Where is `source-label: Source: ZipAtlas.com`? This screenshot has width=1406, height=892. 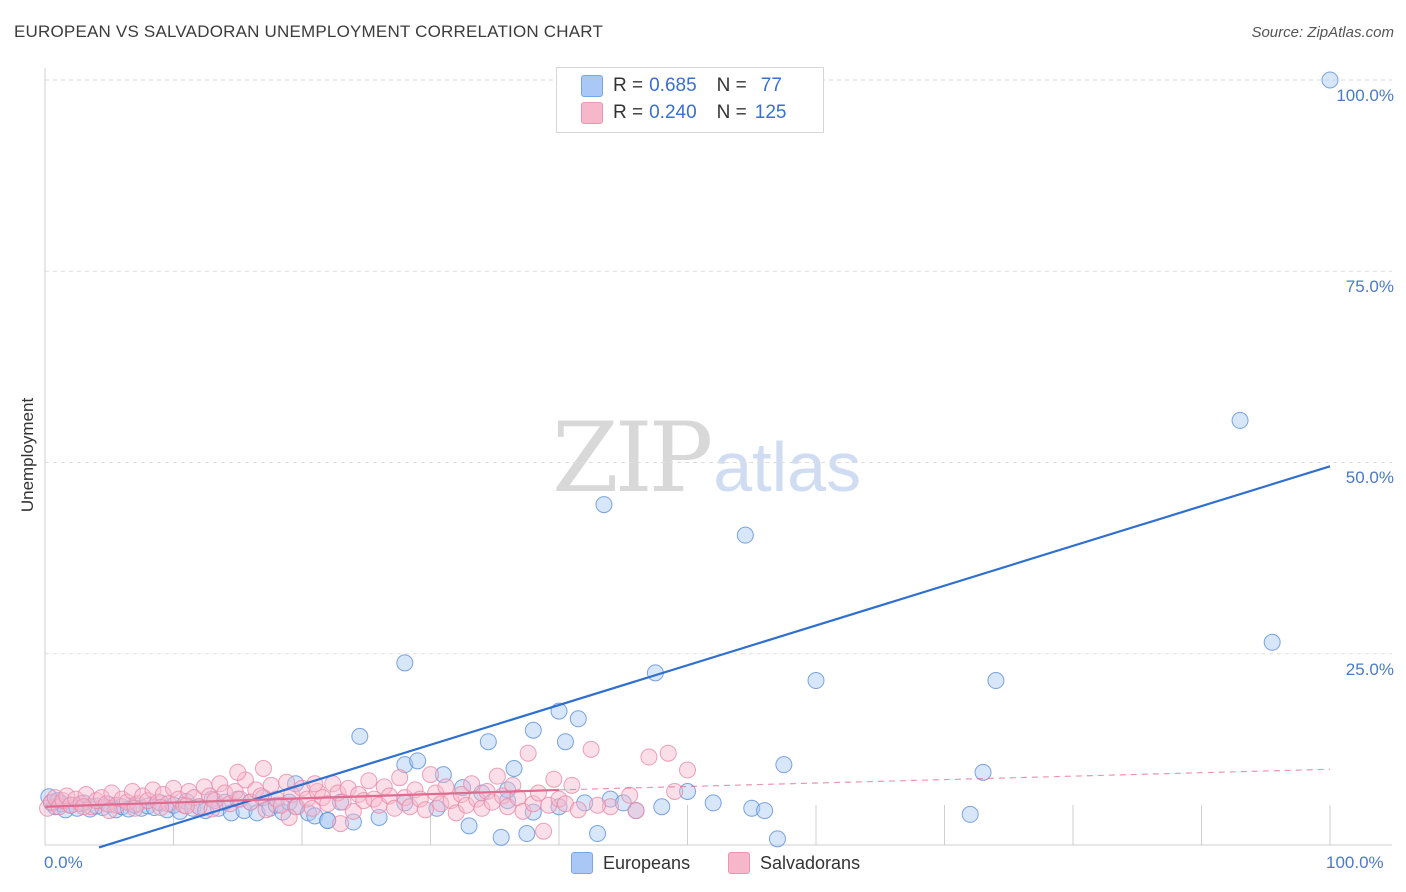 source-label: Source: ZipAtlas.com is located at coordinates (1322, 32).